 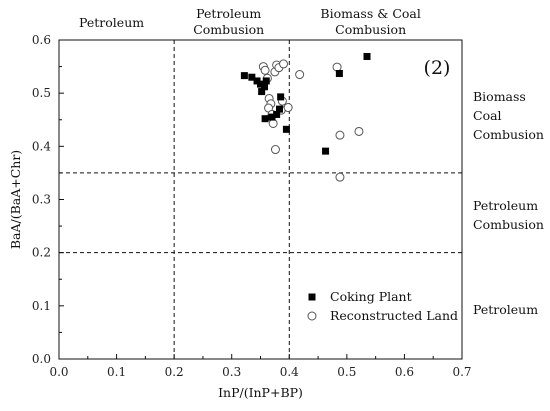 I want to click on series-coking-plant, so click(x=305, y=103).